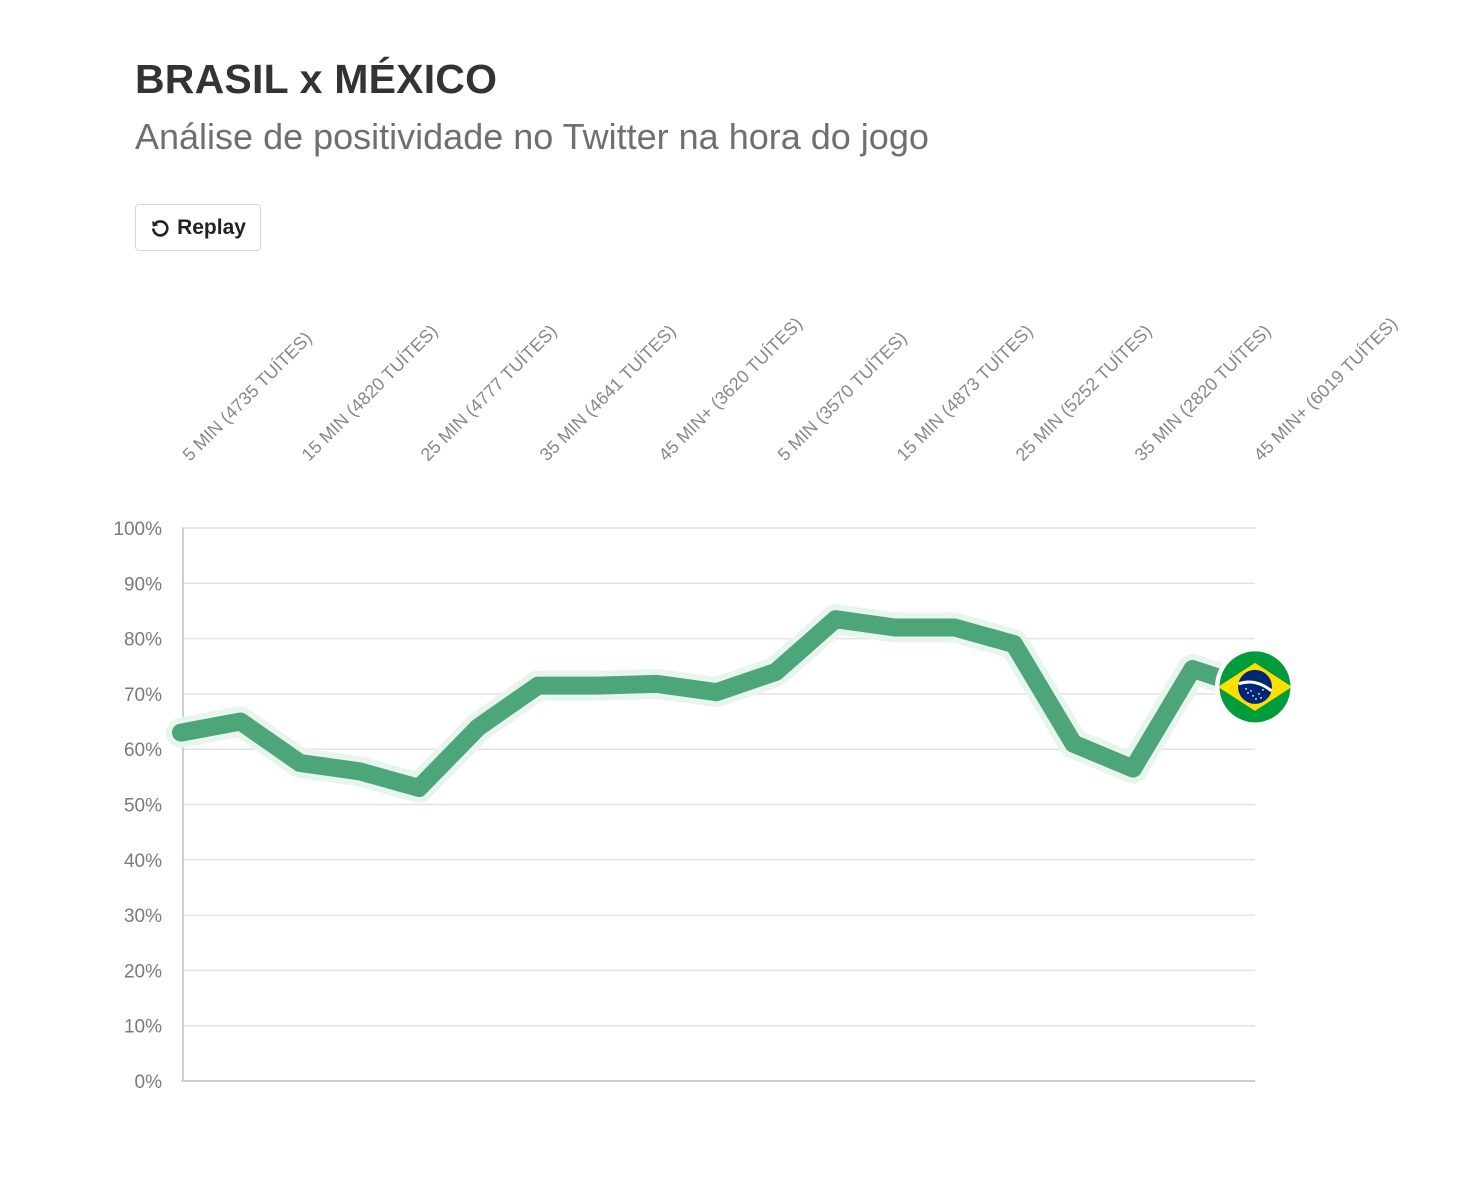 This screenshot has height=1180, width=1482. Describe the element at coordinates (137, 529) in the screenshot. I see `y-tick-label: 100%` at that location.